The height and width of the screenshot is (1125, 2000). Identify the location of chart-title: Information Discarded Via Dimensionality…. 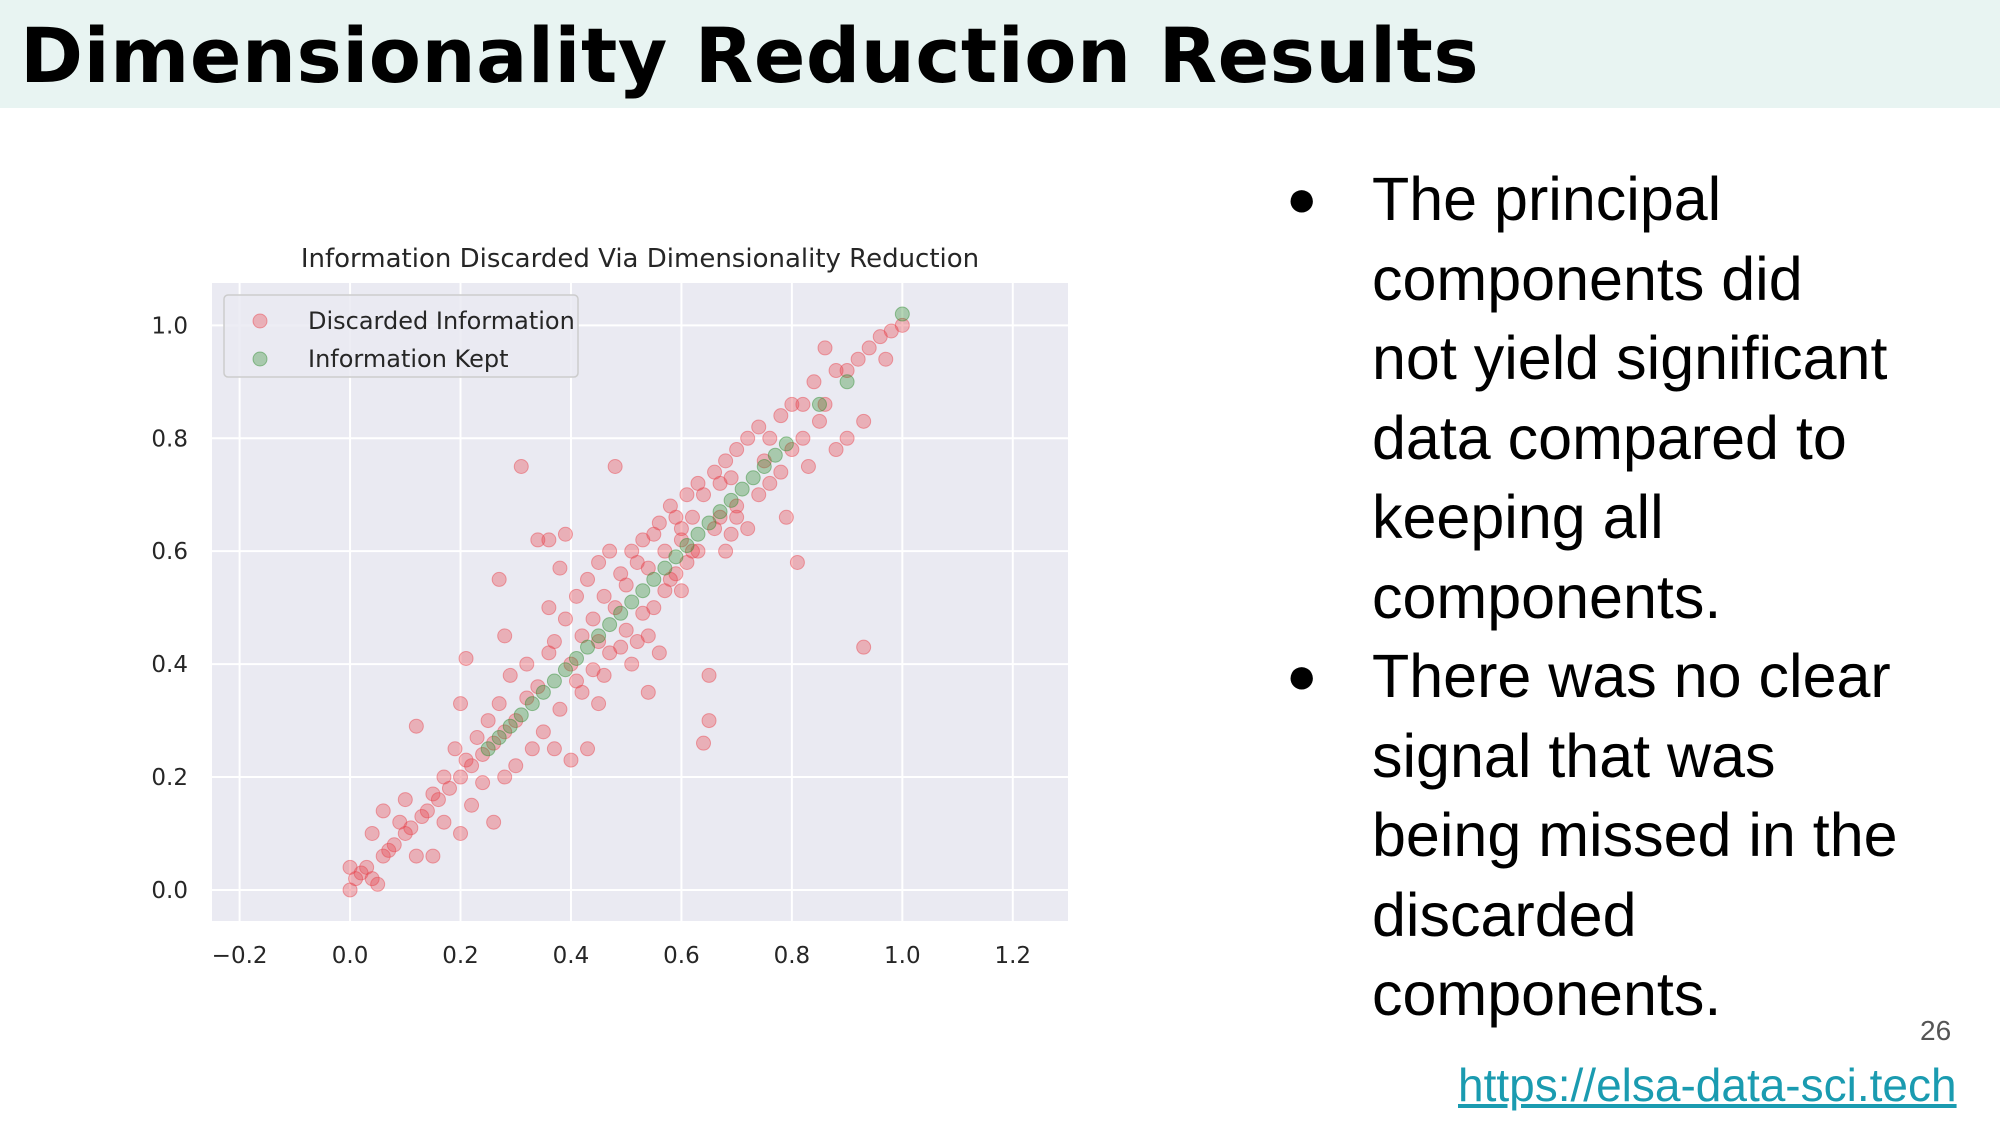
(640, 259).